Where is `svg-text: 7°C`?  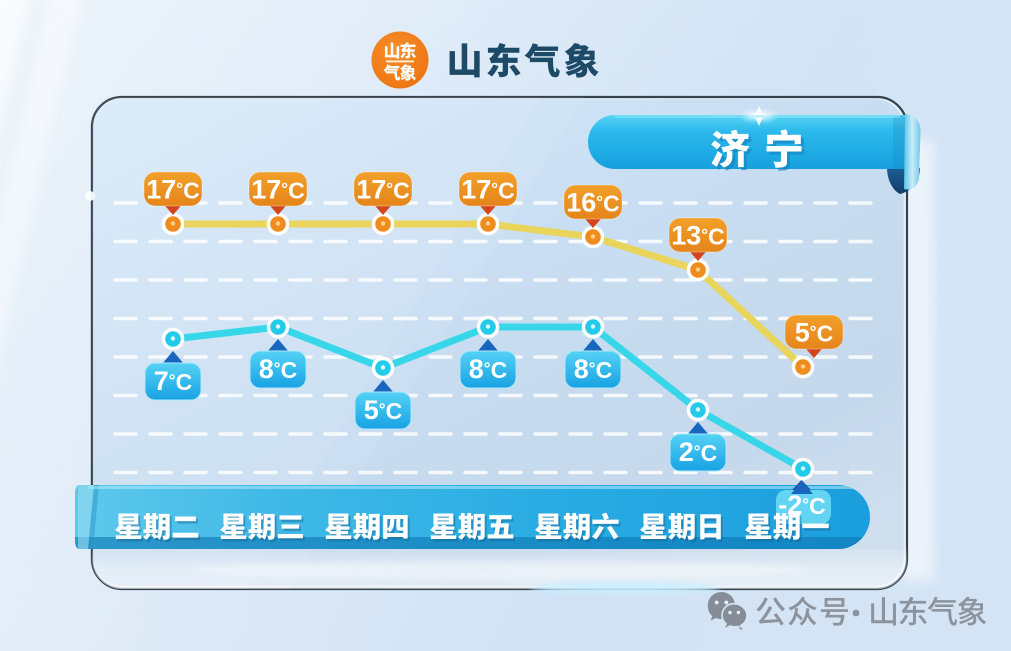 svg-text: 7°C is located at coordinates (173, 381).